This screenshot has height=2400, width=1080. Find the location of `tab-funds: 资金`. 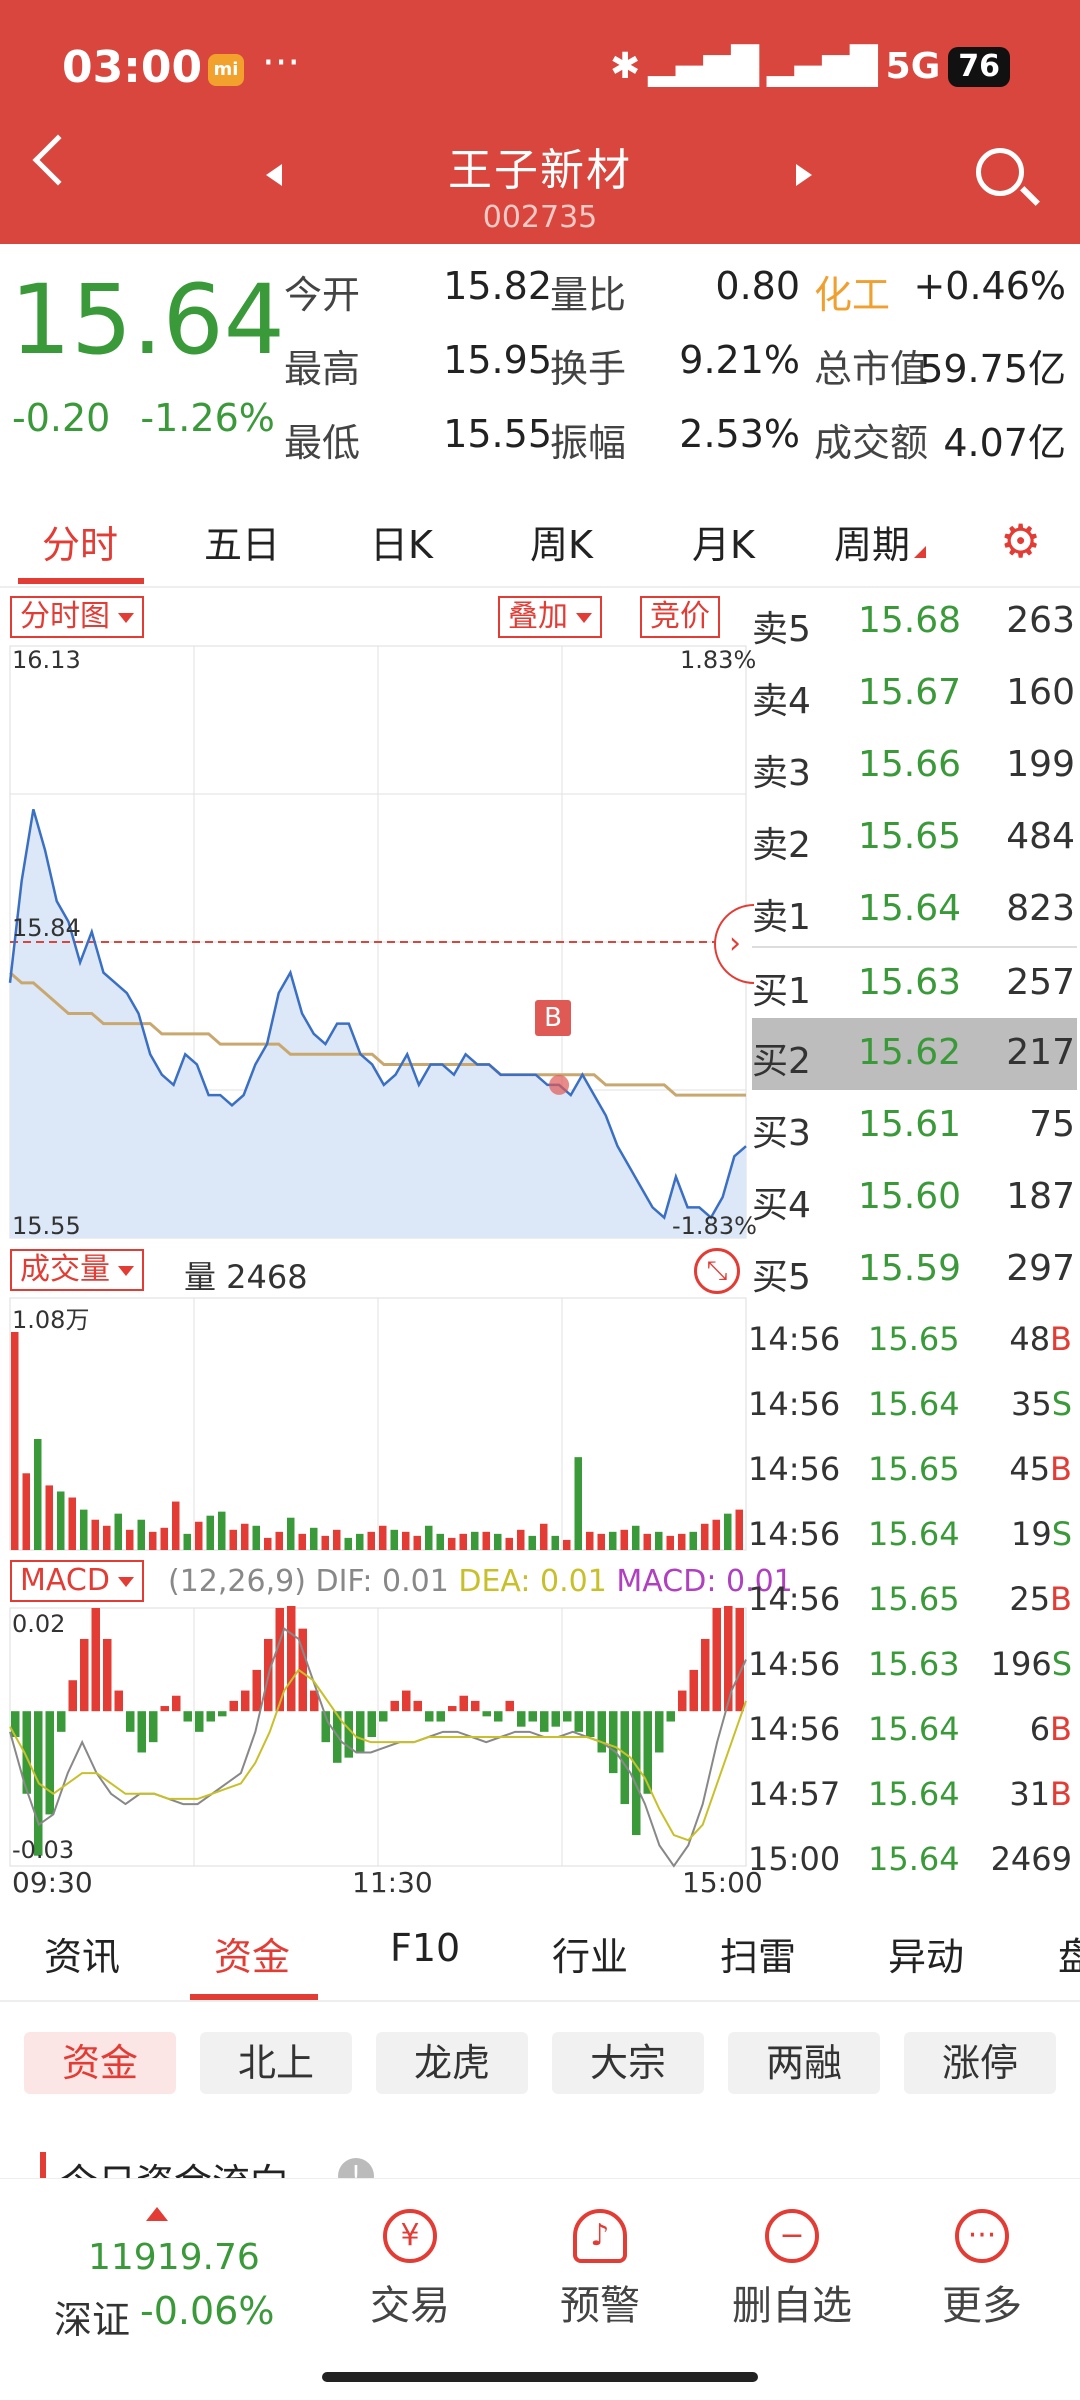

tab-funds: 资金 is located at coordinates (252, 1957).